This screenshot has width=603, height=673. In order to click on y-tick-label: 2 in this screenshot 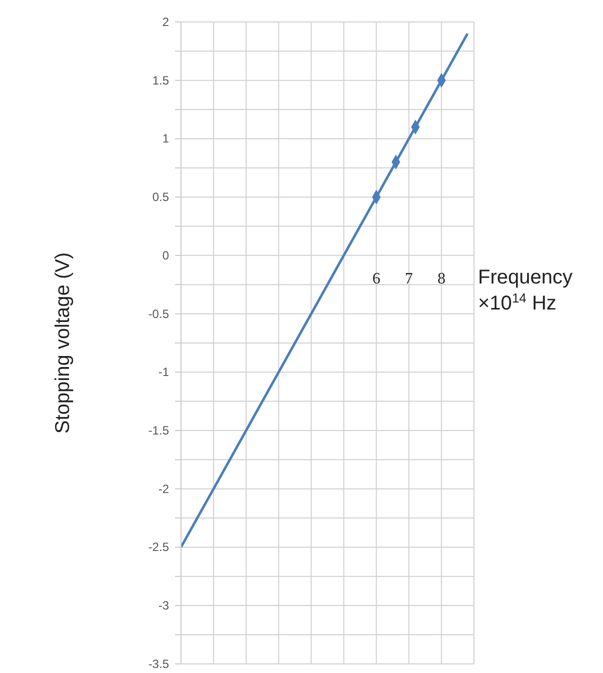, I will do `click(166, 22)`.